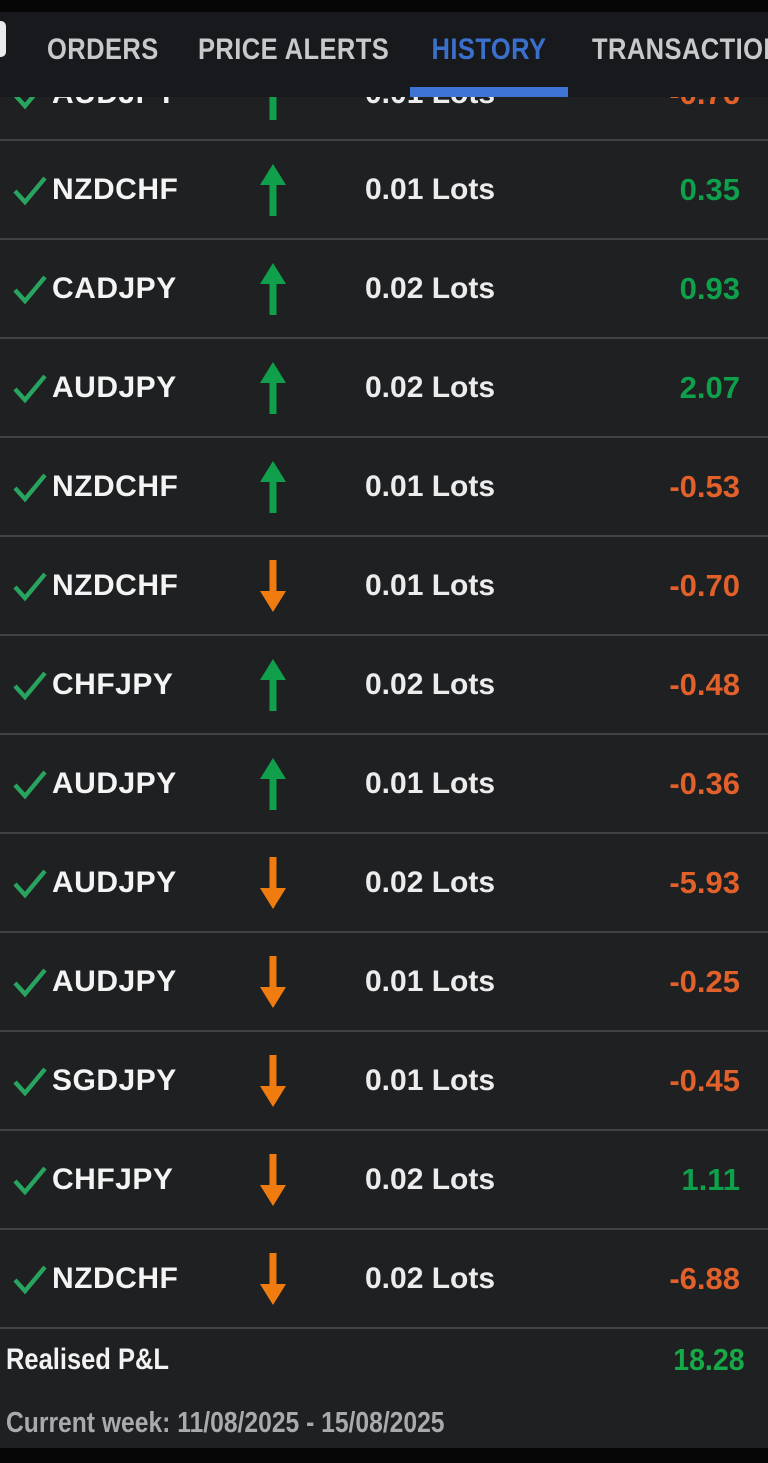 Image resolution: width=768 pixels, height=1463 pixels. I want to click on tab-transactions: TRANSACTIONS, so click(680, 49).